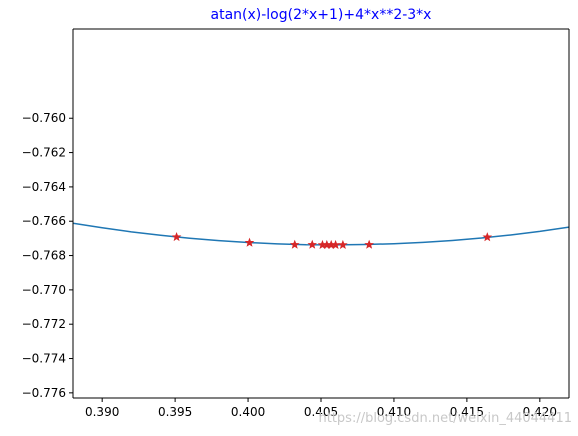 Image resolution: width=578 pixels, height=436 pixels. Describe the element at coordinates (102, 412) in the screenshot. I see `x-tick-label: 0.390` at that location.